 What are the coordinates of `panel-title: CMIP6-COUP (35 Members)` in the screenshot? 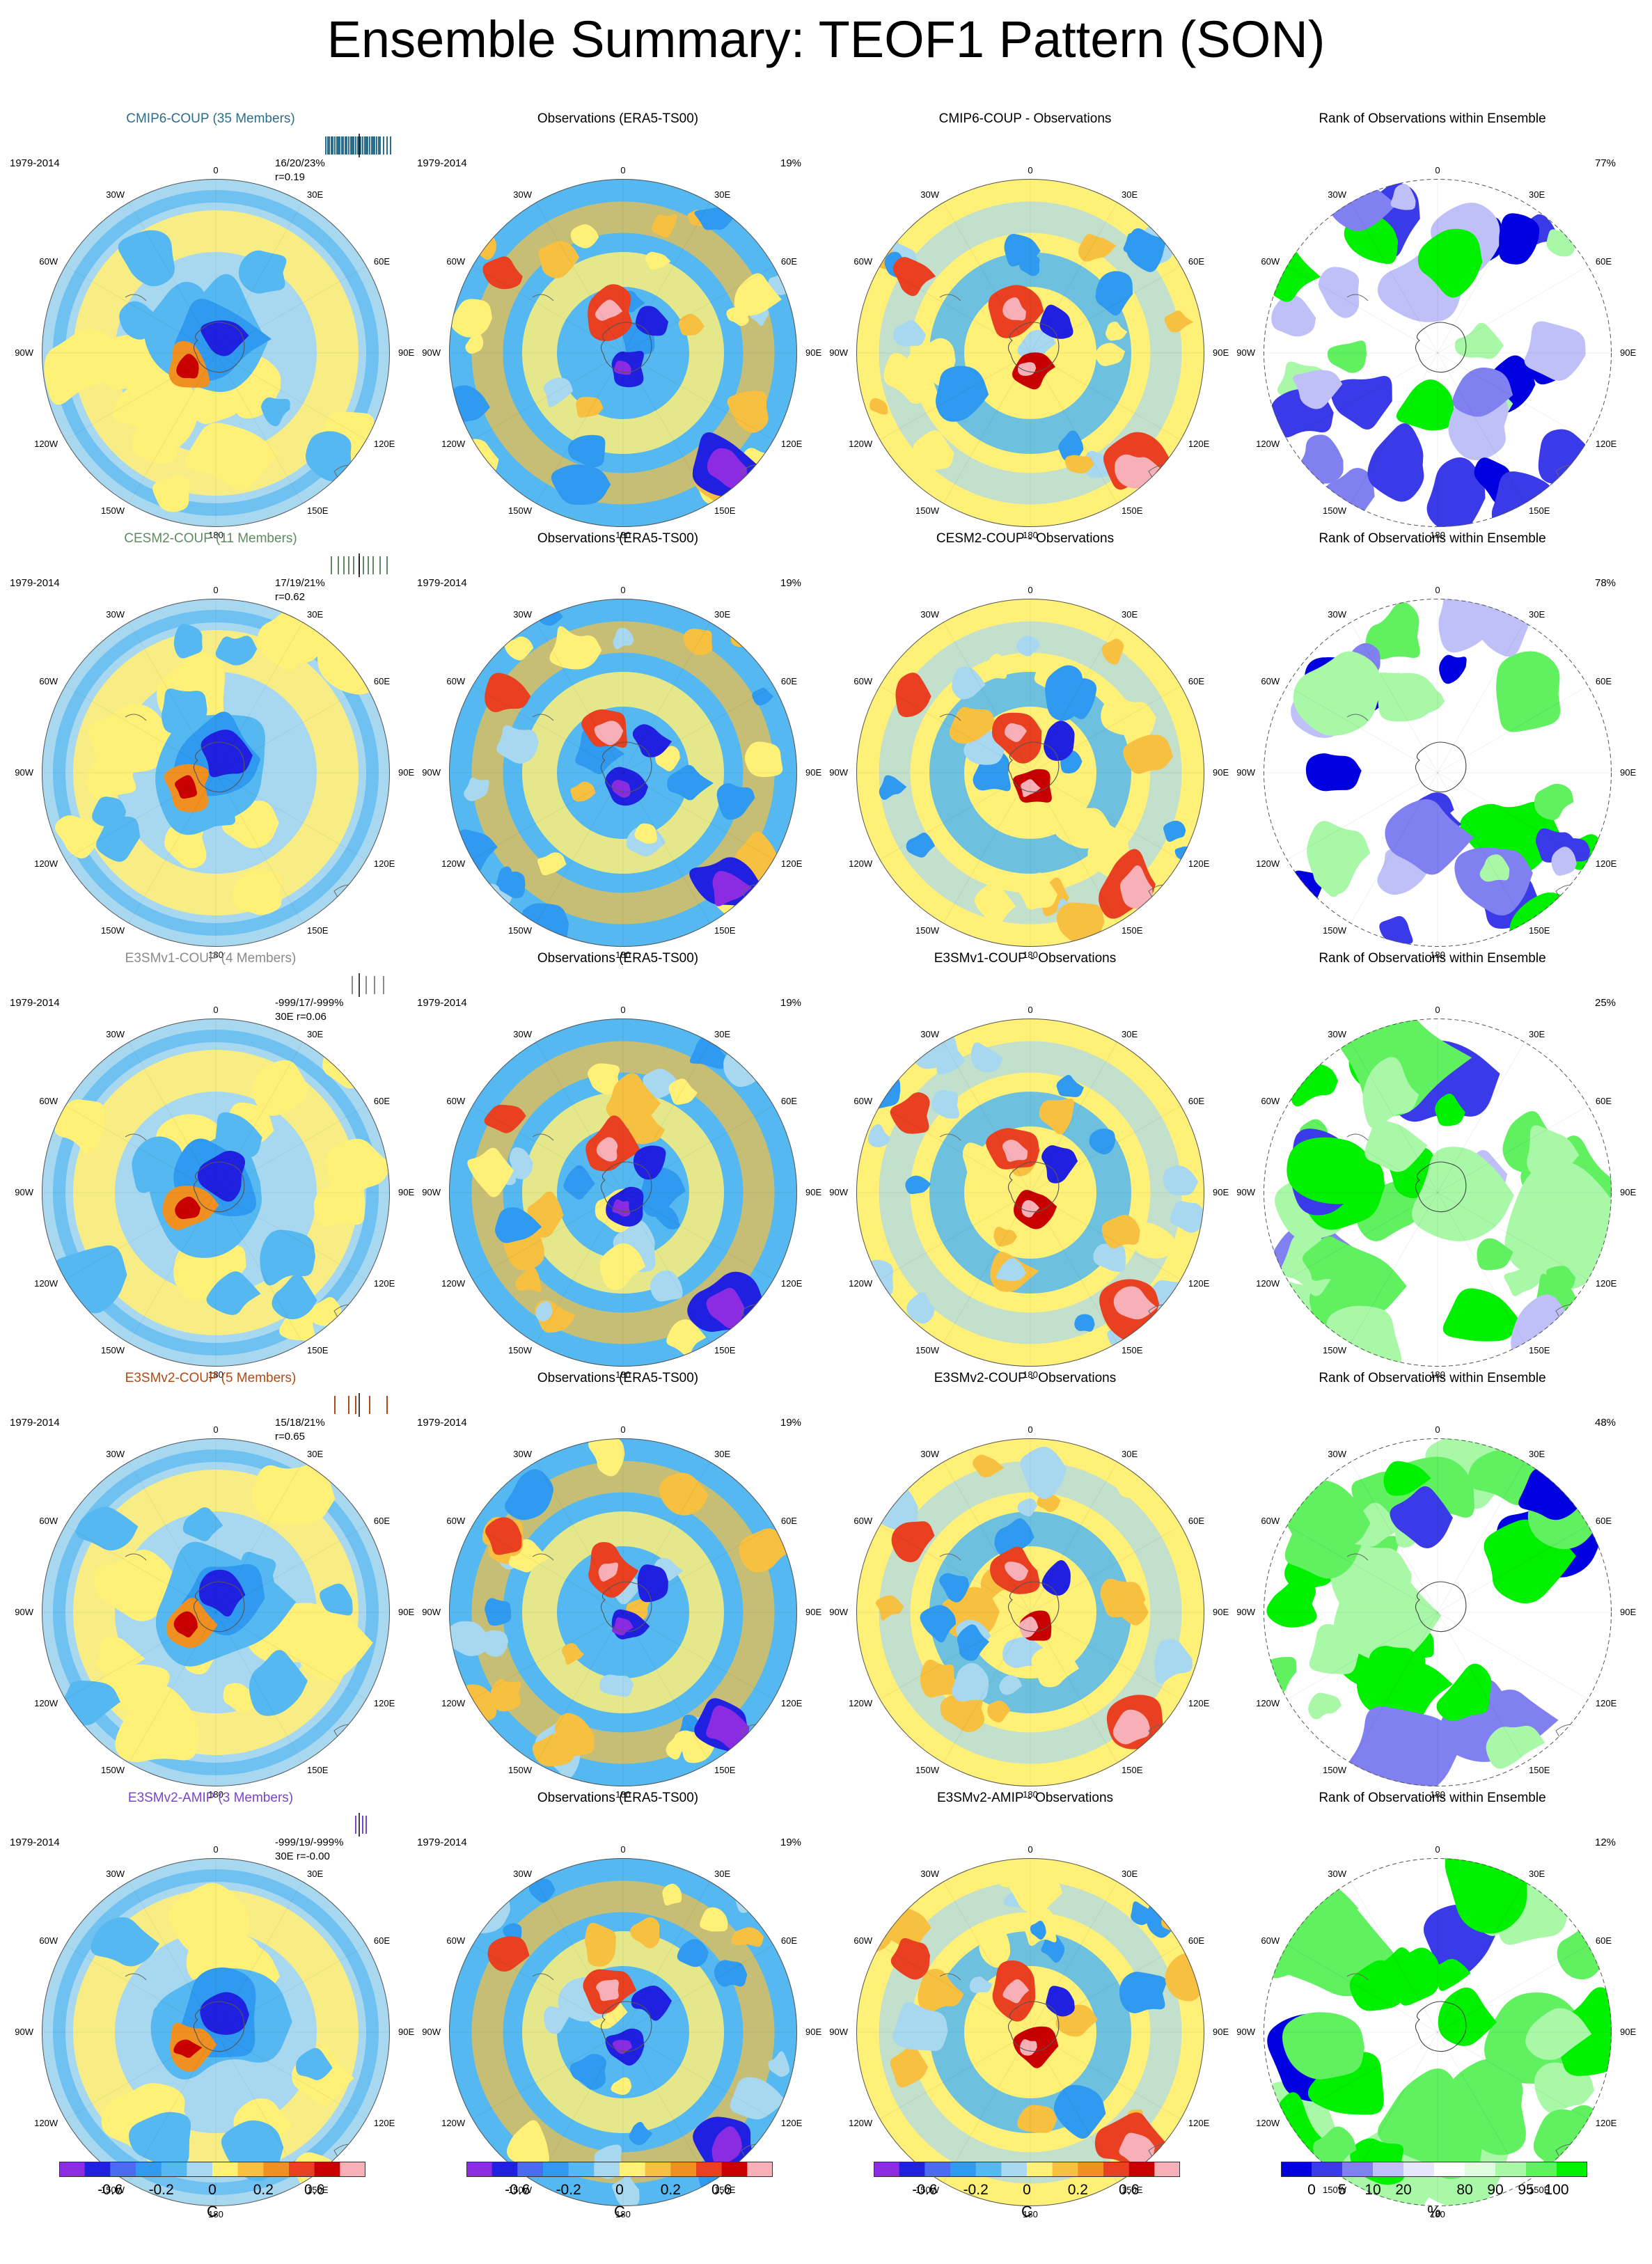 It's located at (211, 118).